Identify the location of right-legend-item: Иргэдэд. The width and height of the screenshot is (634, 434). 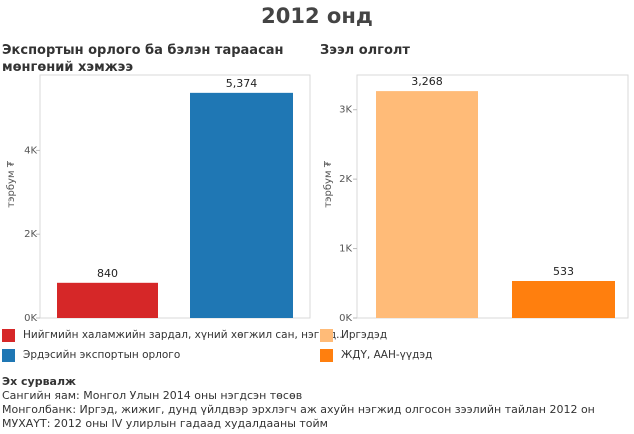
(376, 335).